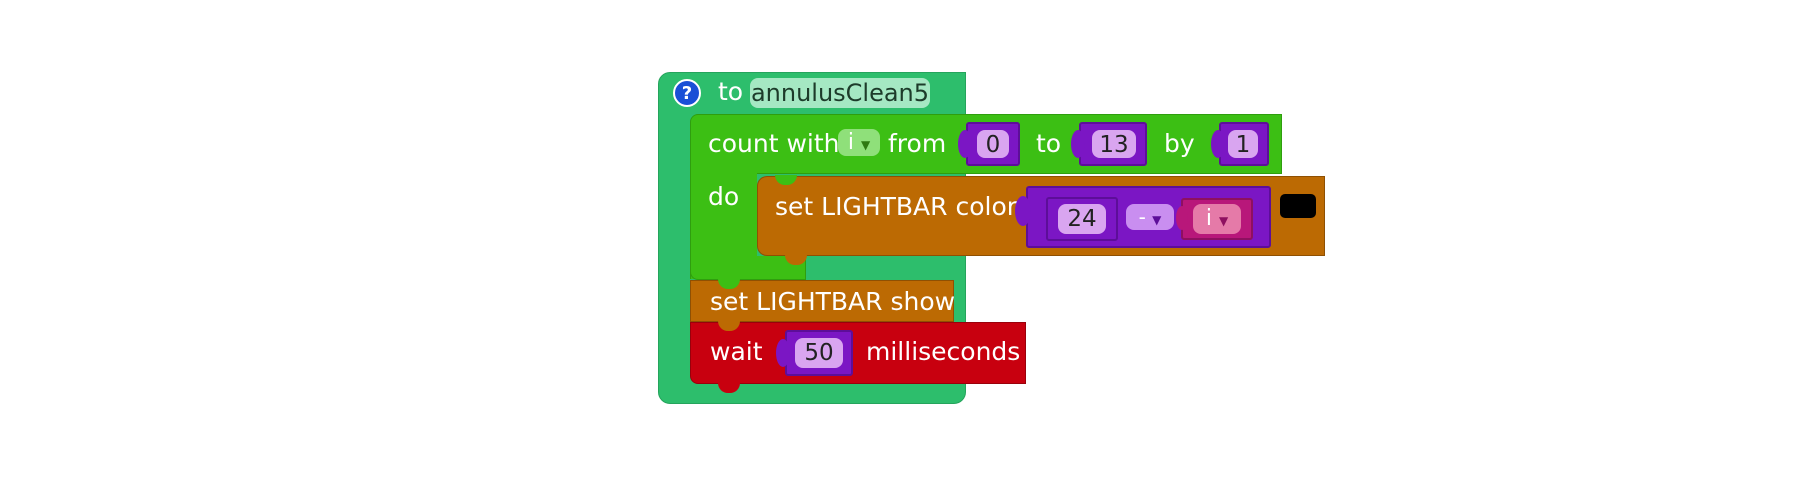 Image resolution: width=1806 pixels, height=484 pixels. Describe the element at coordinates (1217, 219) in the screenshot. I see `right-operand-variable-dropdown: i ▼` at that location.